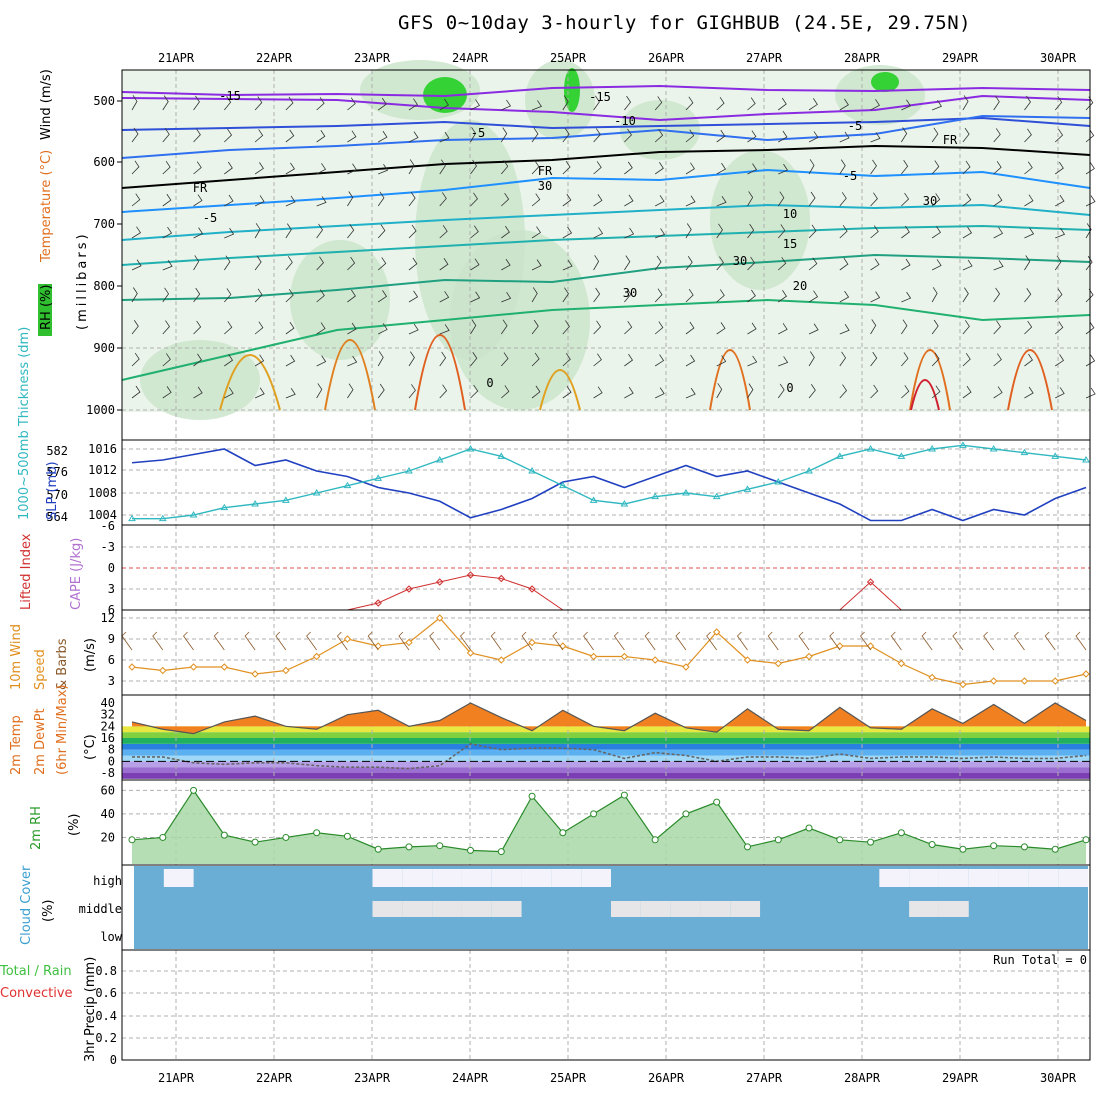  Describe the element at coordinates (1040, 960) in the screenshot. I see `run-total-label: Run Total = 0` at that location.